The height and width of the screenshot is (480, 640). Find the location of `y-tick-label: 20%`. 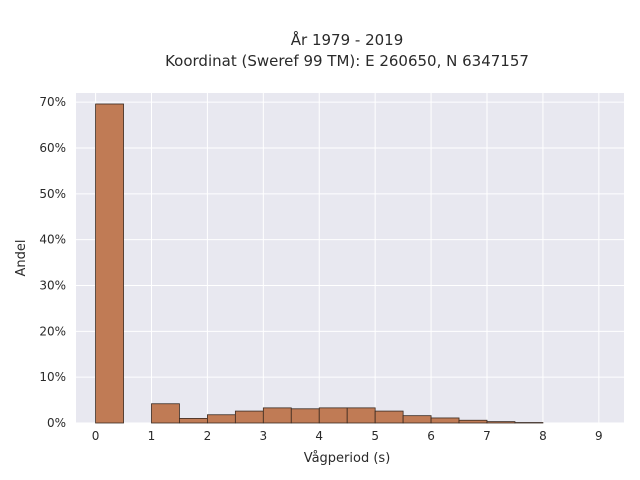

y-tick-label: 20% is located at coordinates (52, 331).